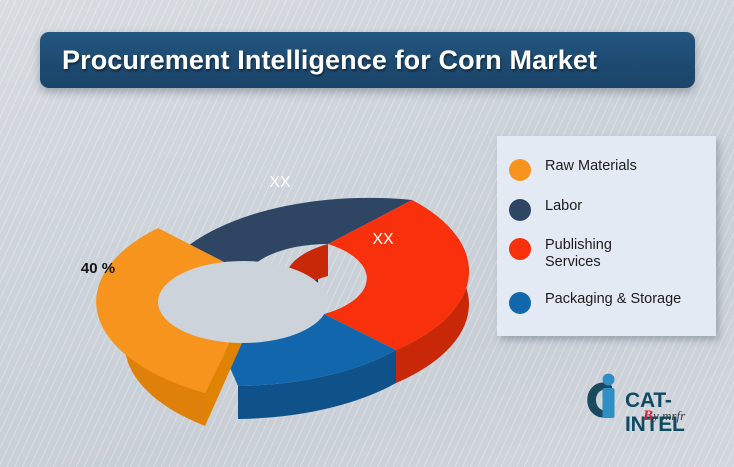 Image resolution: width=734 pixels, height=467 pixels. What do you see at coordinates (396, 275) in the screenshot?
I see `slice-publishing-top` at bounding box center [396, 275].